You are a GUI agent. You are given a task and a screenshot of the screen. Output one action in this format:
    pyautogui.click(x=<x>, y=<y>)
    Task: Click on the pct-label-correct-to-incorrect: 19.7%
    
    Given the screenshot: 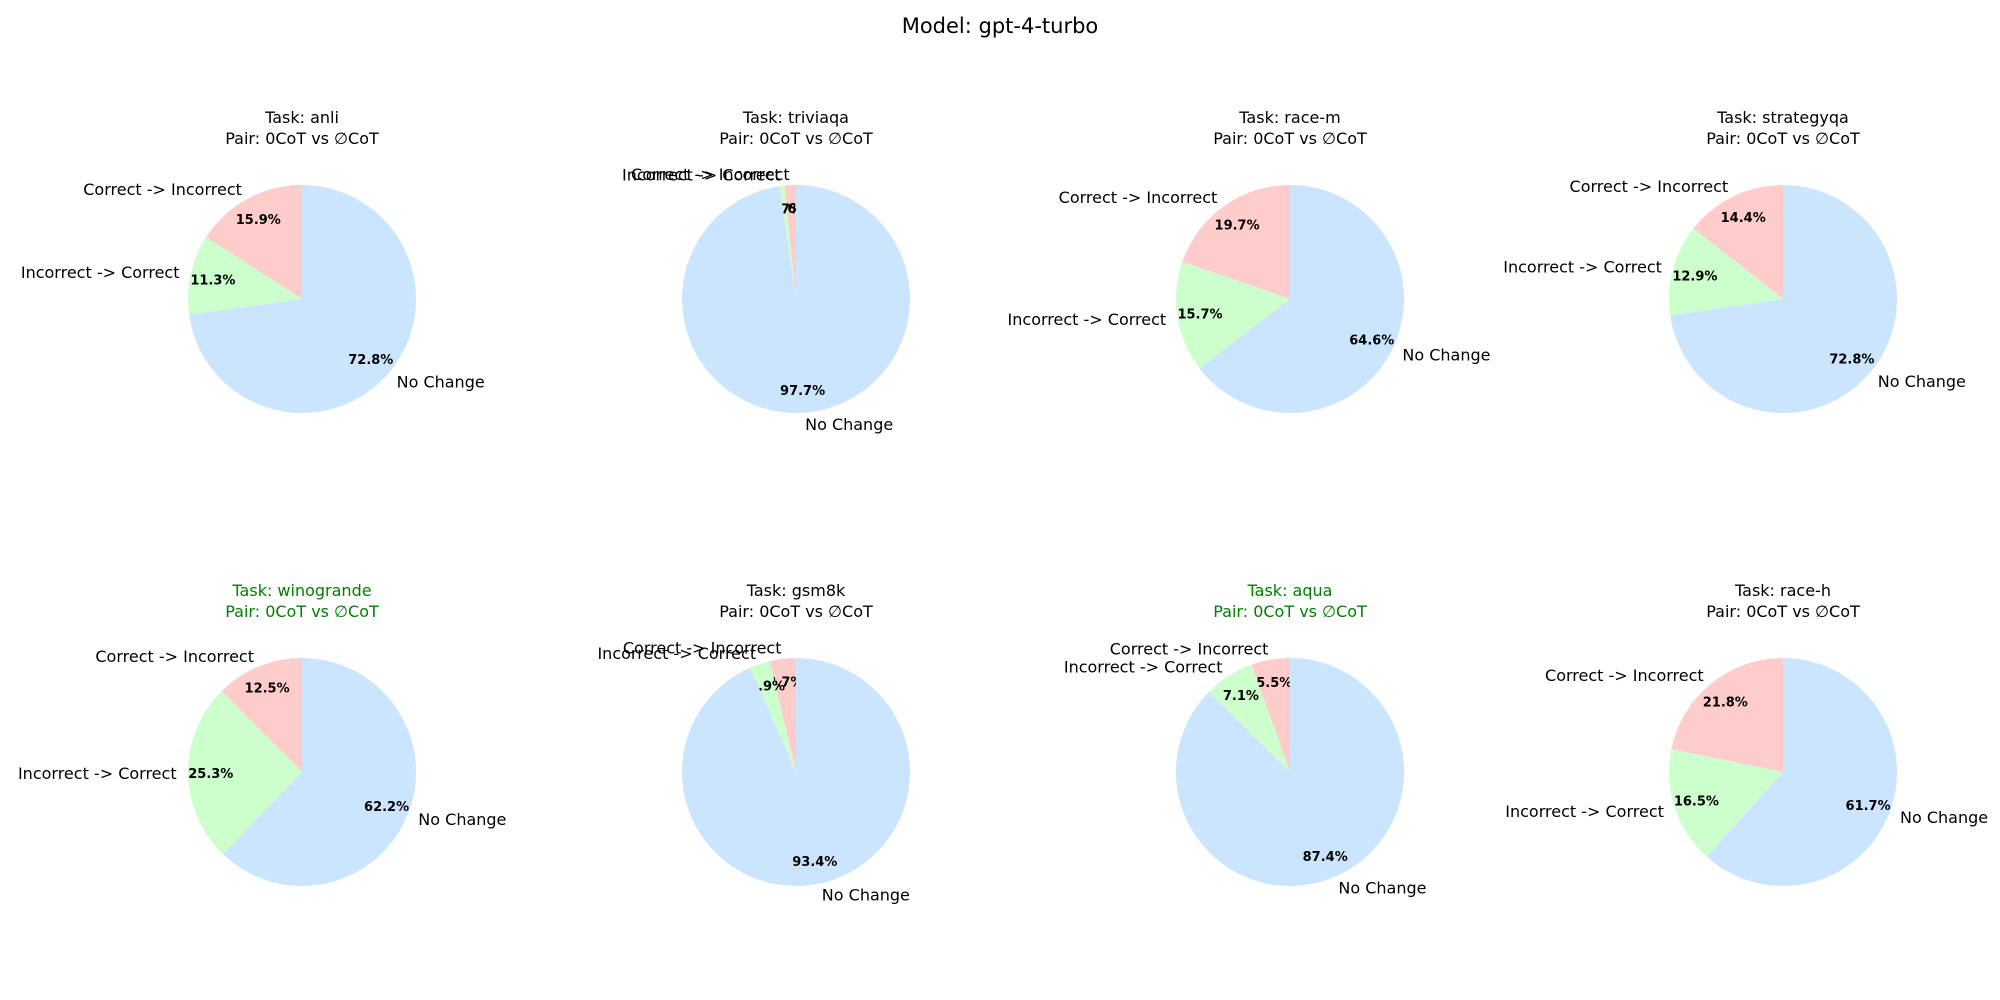 What is the action you would take?
    pyautogui.click(x=1237, y=226)
    